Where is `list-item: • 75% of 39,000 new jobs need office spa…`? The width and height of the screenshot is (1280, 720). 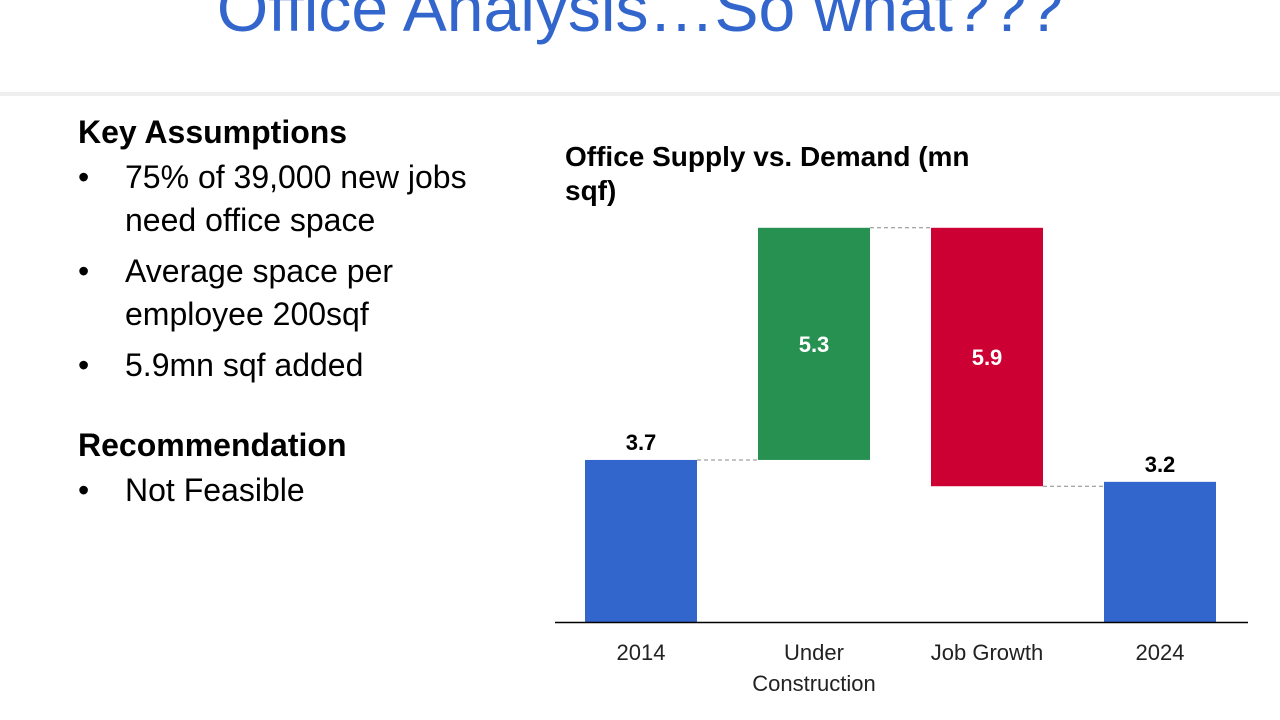 list-item: • 75% of 39,000 new jobs need office spa… is located at coordinates (298, 199).